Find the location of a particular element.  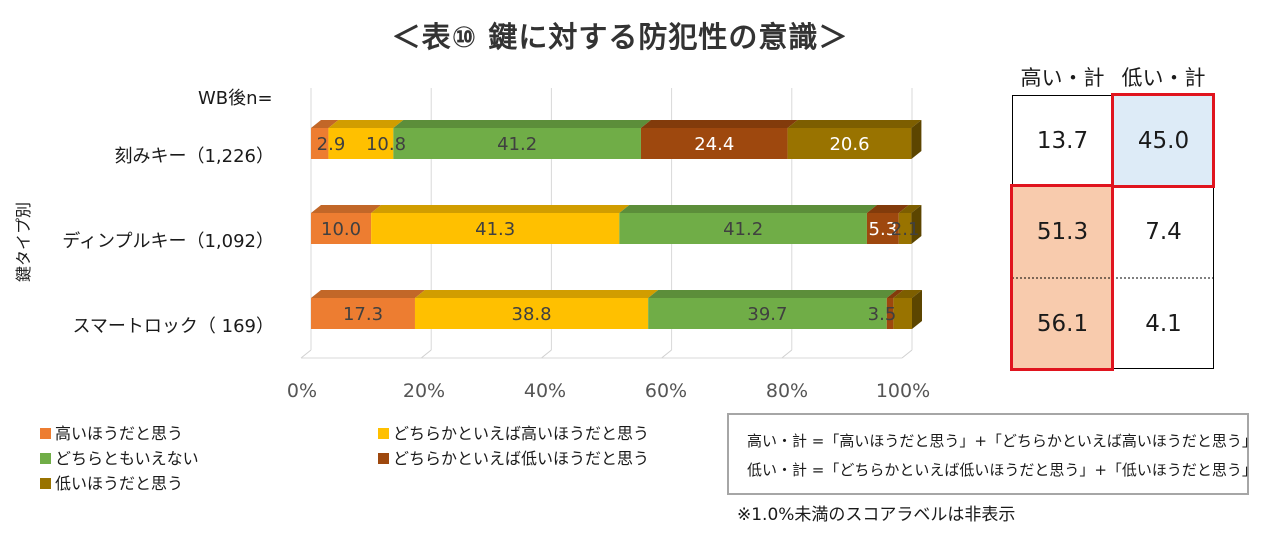

category-label: 刻みキー（1,226） is located at coordinates (194, 156).